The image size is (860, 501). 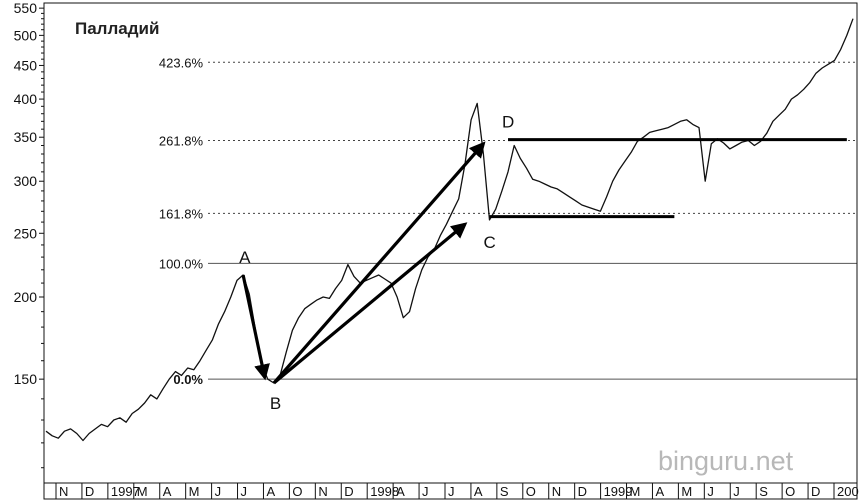 I want to click on x-tick-label: 1999, so click(x=618, y=491).